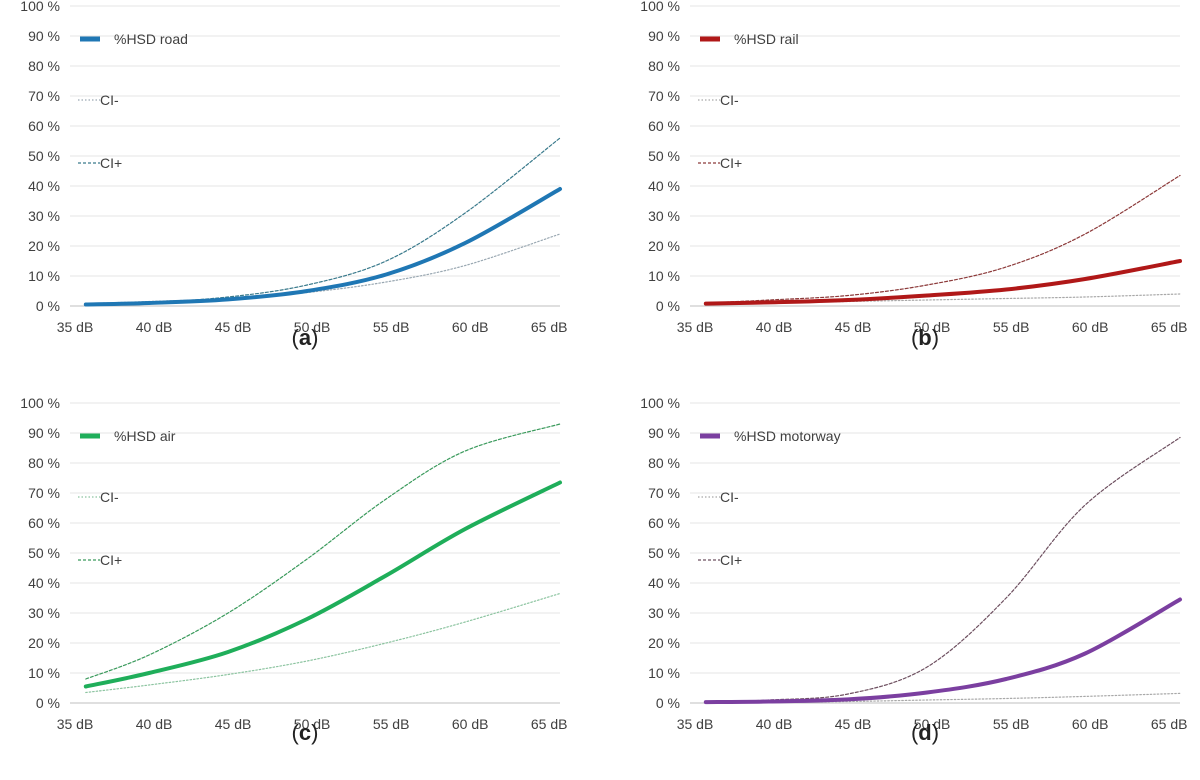 This screenshot has height=780, width=1200. I want to click on panel-label: (a), so click(305, 337).